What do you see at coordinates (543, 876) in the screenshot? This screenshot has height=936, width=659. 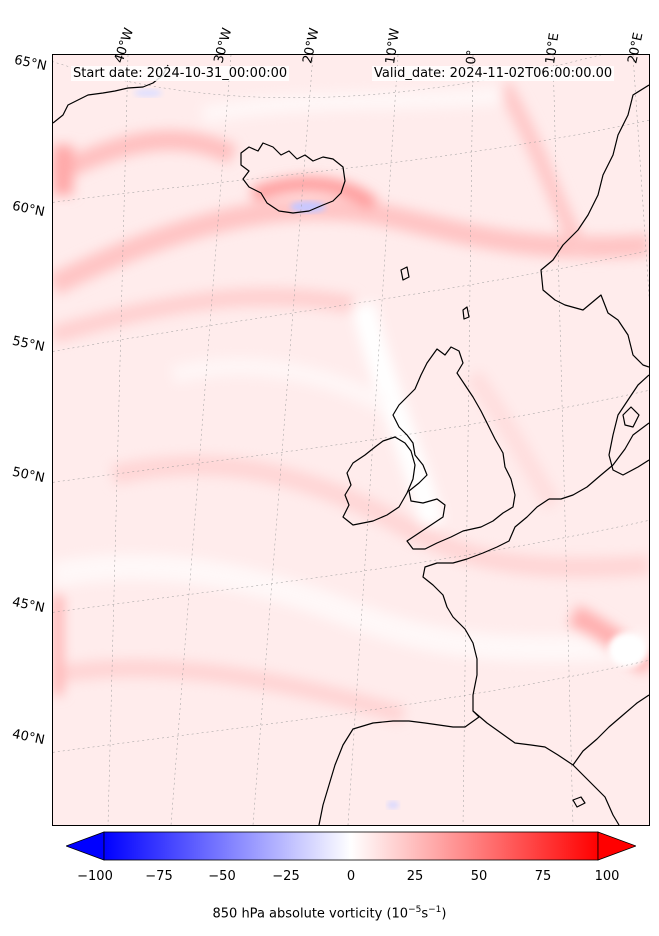 I see `colorbar-tick: 75` at bounding box center [543, 876].